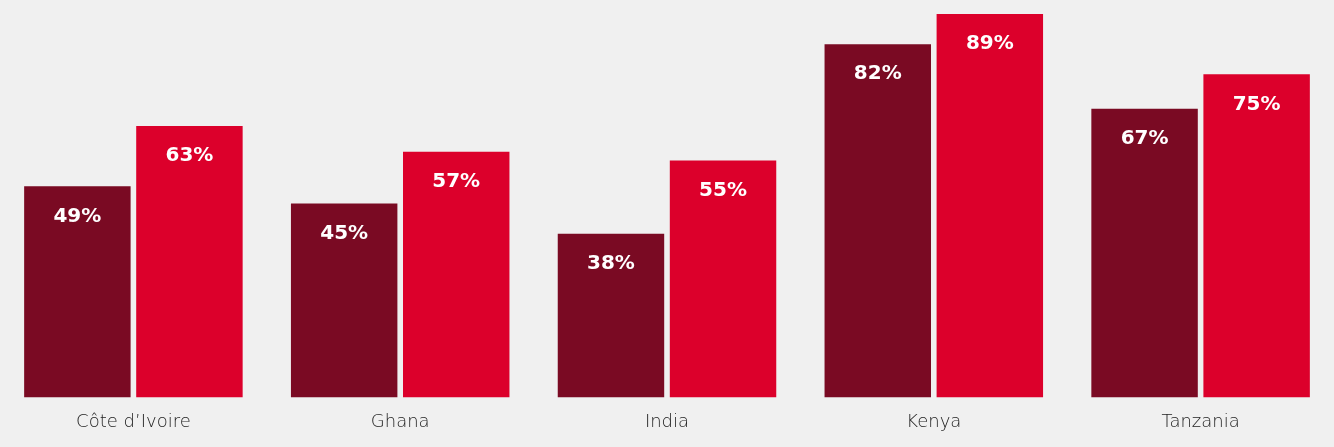 The height and width of the screenshot is (447, 1334). I want to click on data-label: 82%, so click(877, 72).